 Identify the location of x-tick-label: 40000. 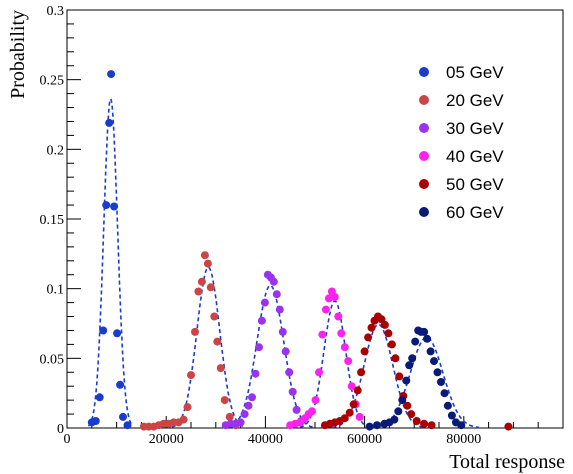
(265, 439).